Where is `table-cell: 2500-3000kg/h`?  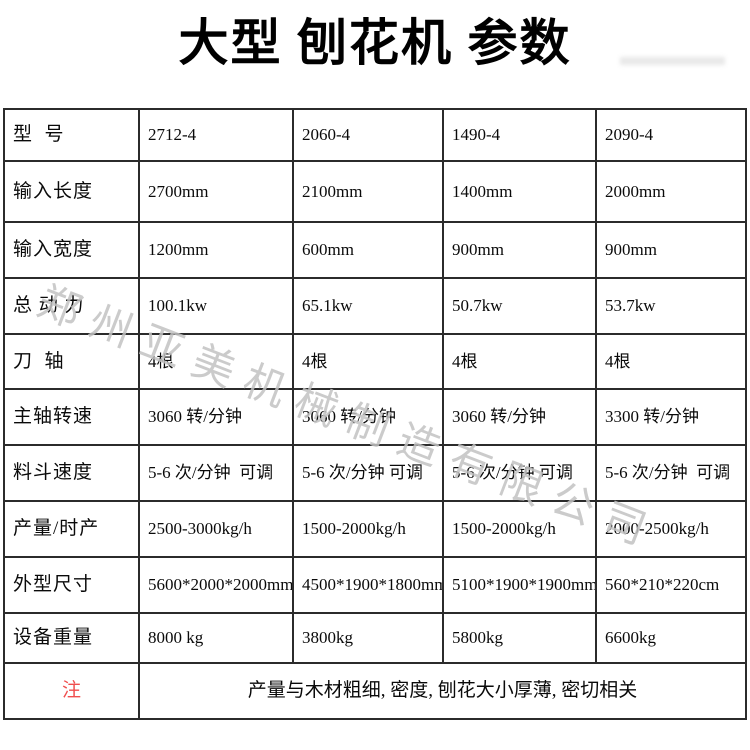
table-cell: 2500-3000kg/h is located at coordinates (216, 529).